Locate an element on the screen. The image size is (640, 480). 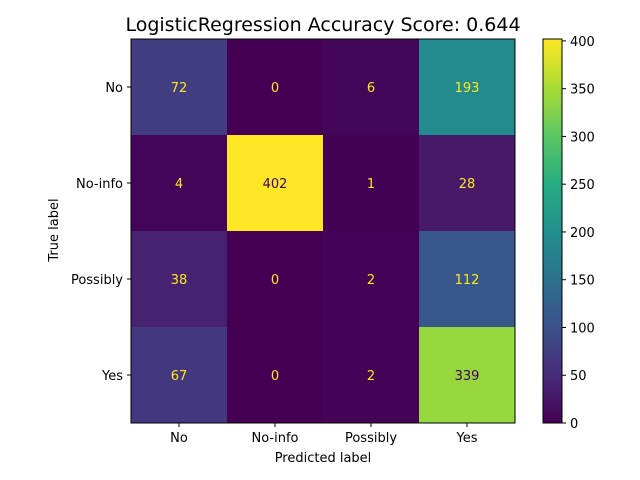
cell-value-label: 67 is located at coordinates (179, 376).